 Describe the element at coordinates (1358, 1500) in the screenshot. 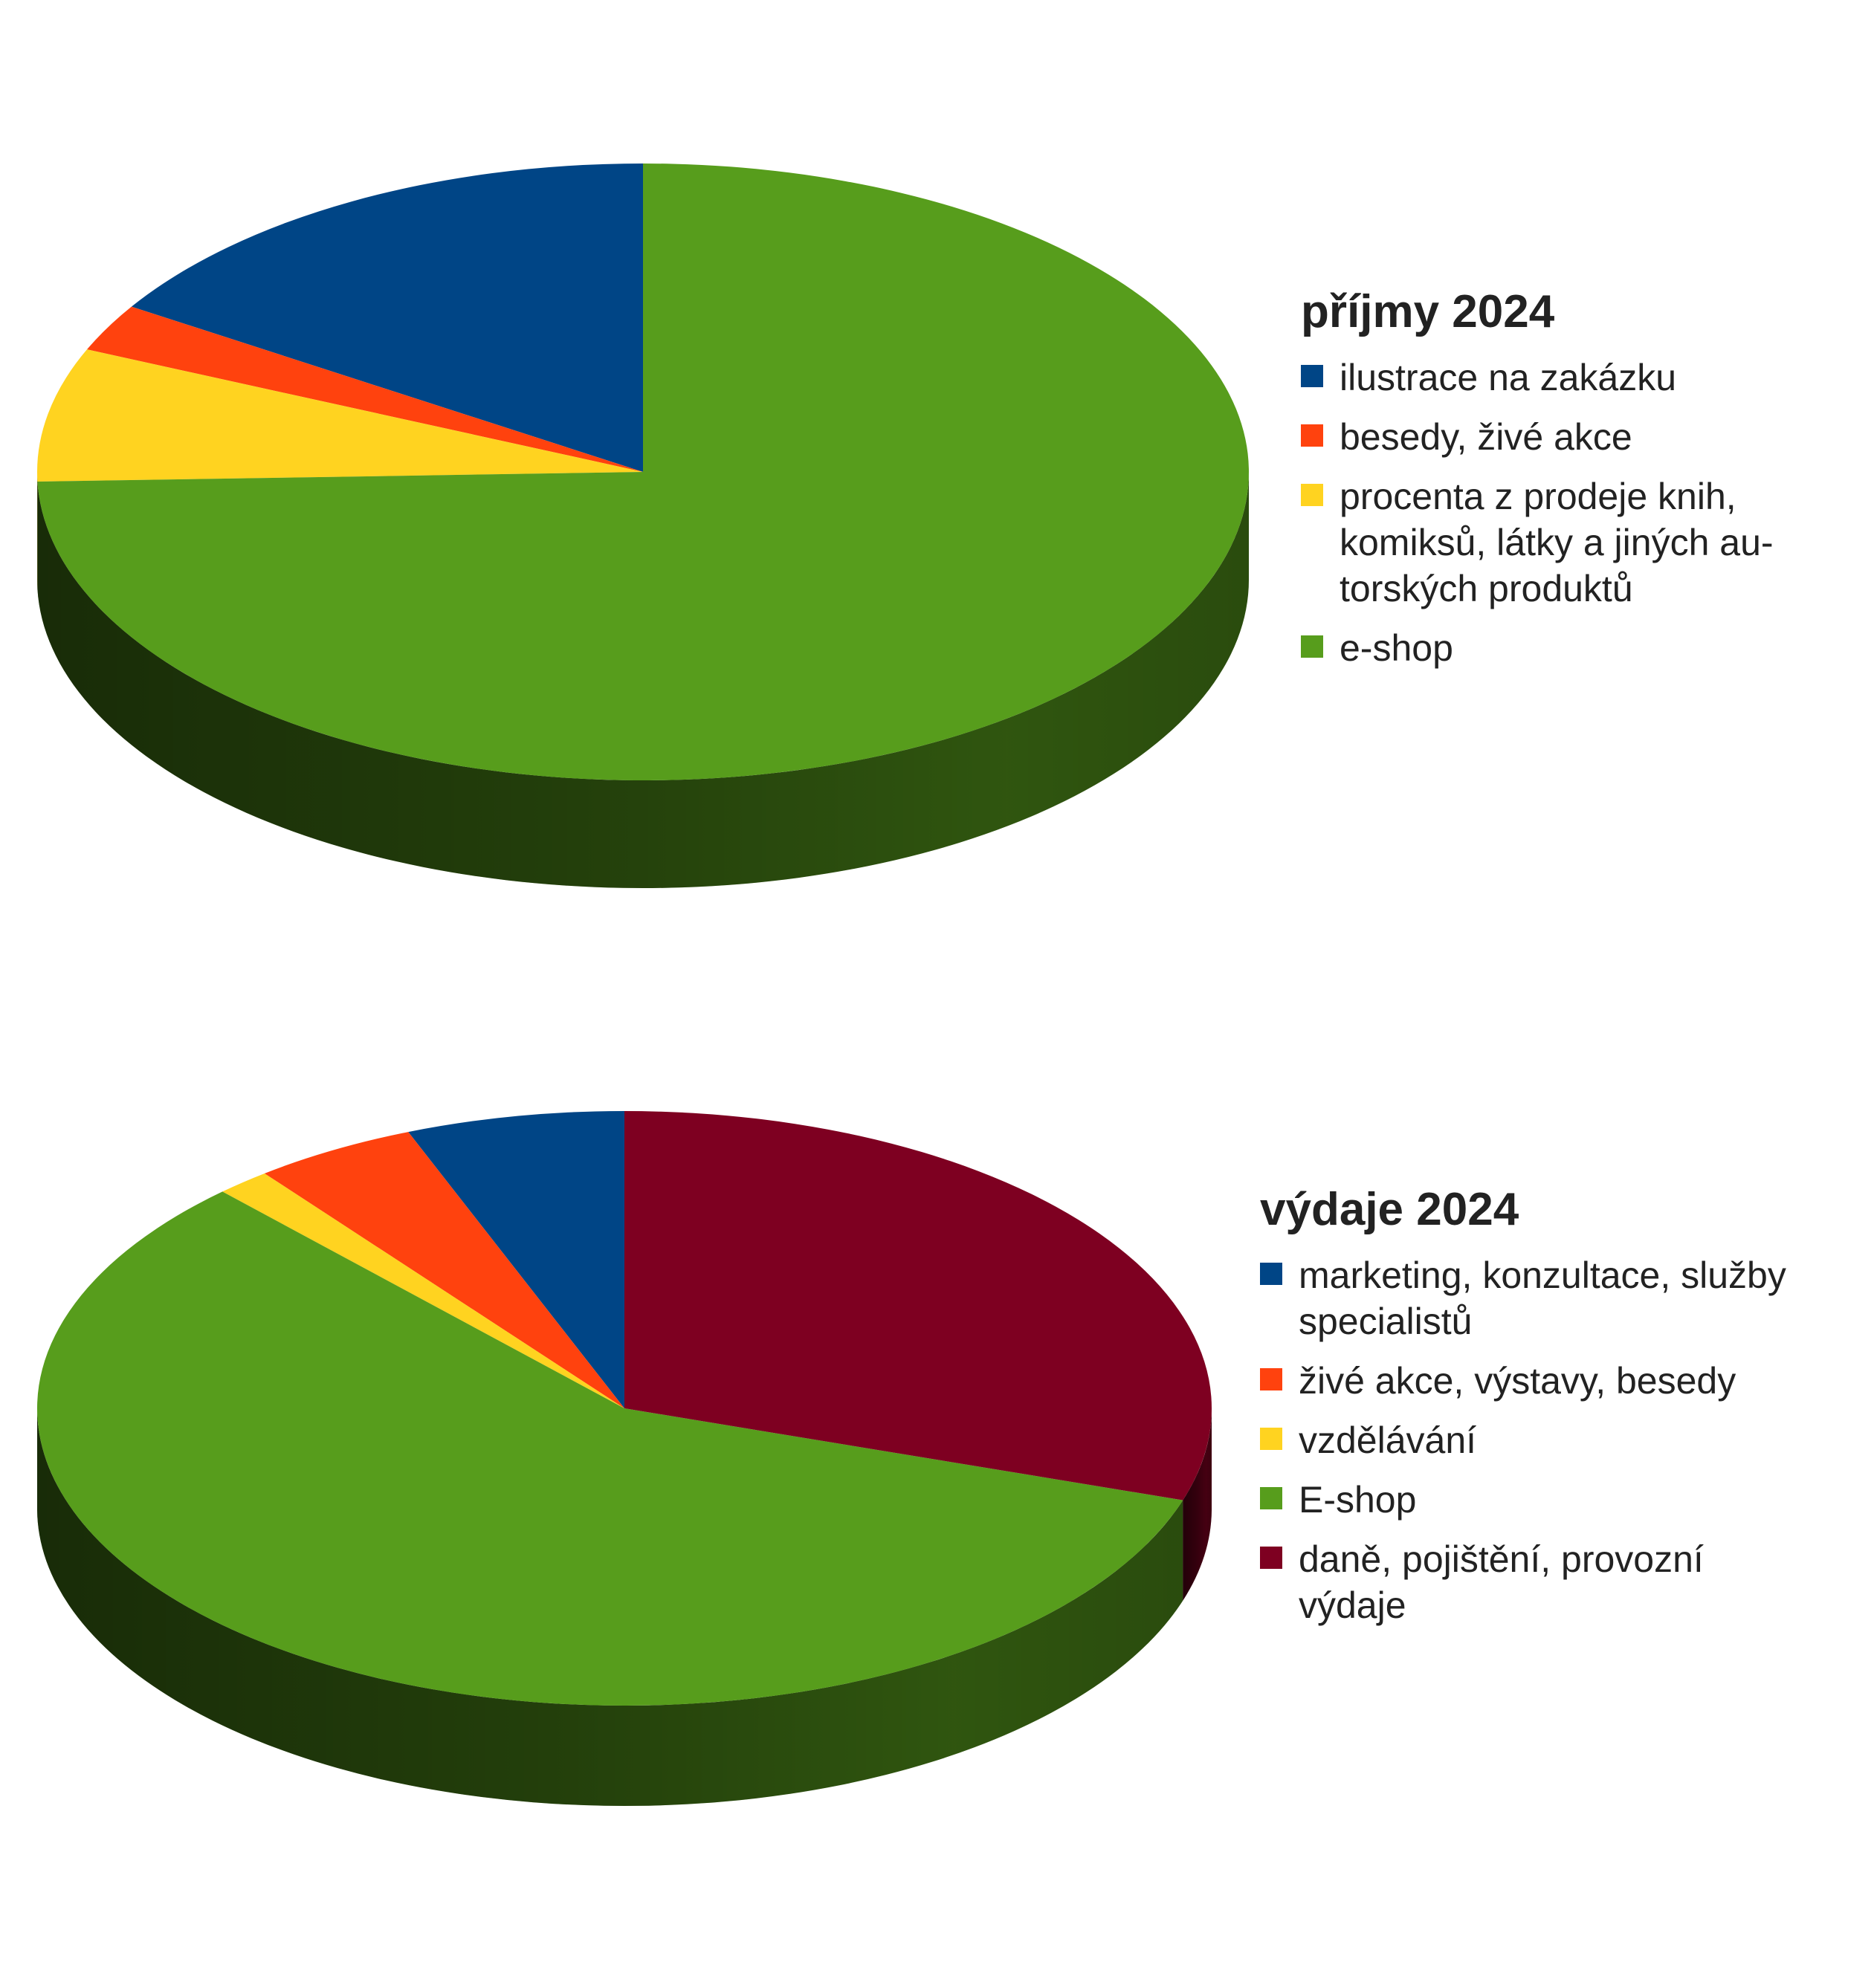

I see `legend-label-2-4: E-shop` at that location.